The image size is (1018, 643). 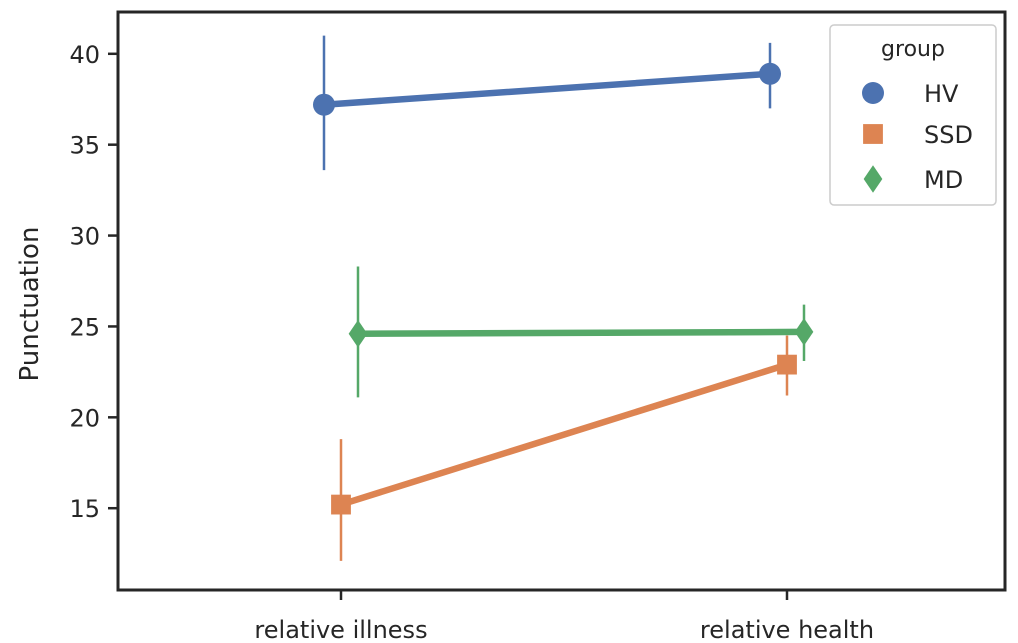 I want to click on x-tick-label: relative illness, so click(x=340, y=629).